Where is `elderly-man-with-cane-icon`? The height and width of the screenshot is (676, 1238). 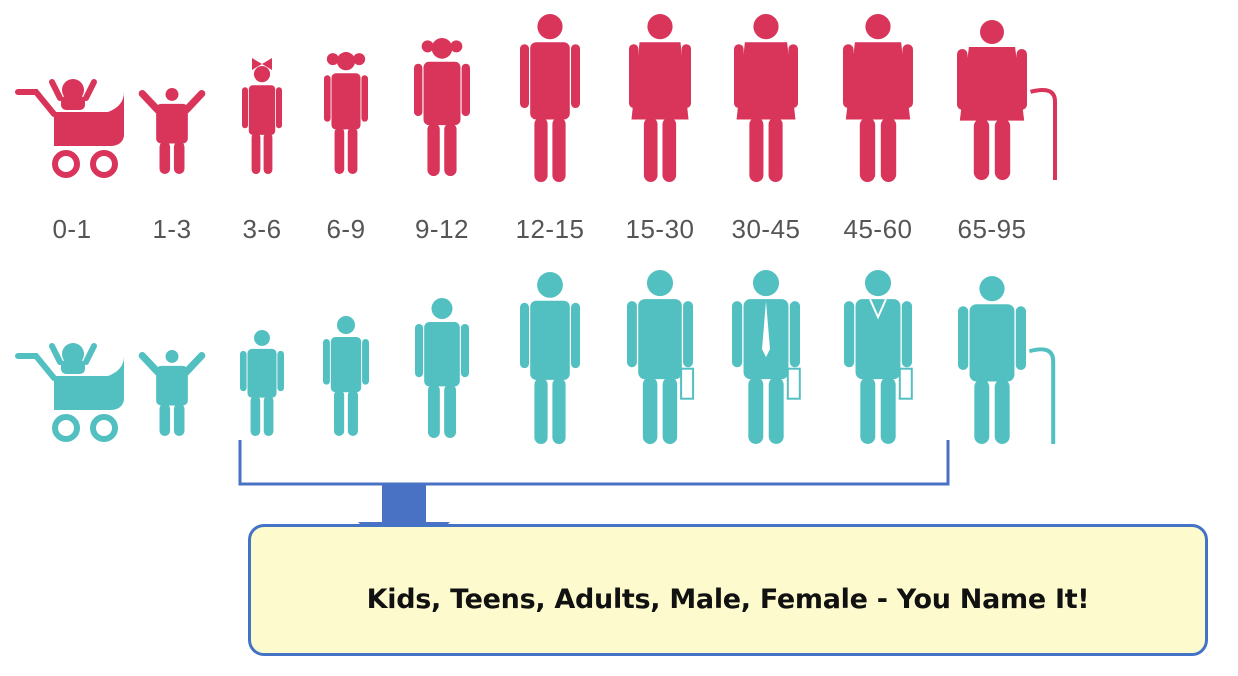 elderly-man-with-cane-icon is located at coordinates (1007, 360).